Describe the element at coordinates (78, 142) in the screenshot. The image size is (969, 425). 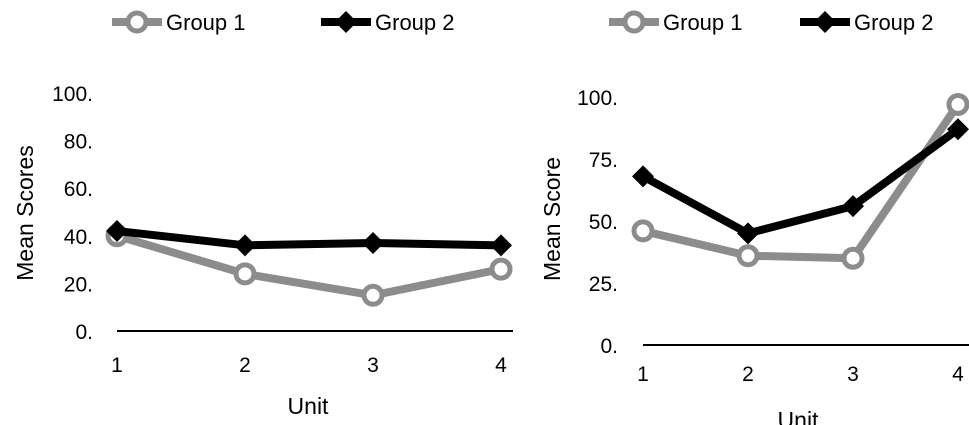
I see `y-tick-label: 80.` at that location.